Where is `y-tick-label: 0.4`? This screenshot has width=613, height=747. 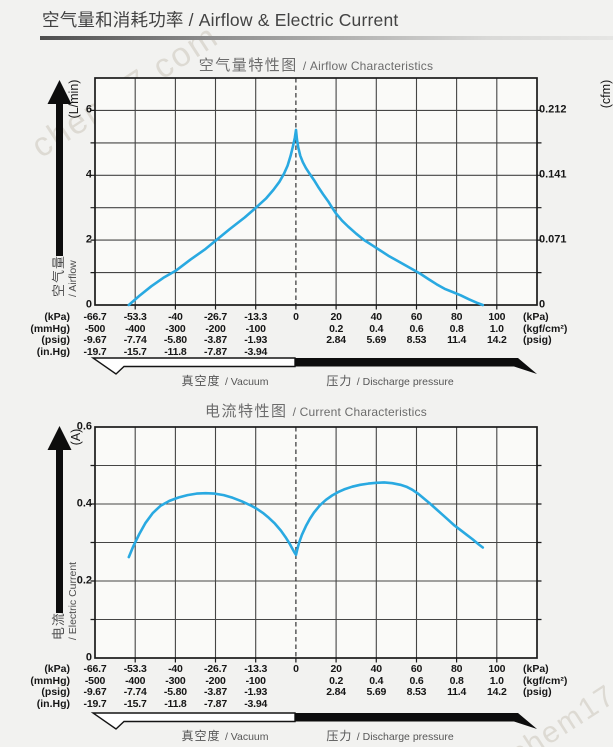 y-tick-label: 0.4 is located at coordinates (84, 503).